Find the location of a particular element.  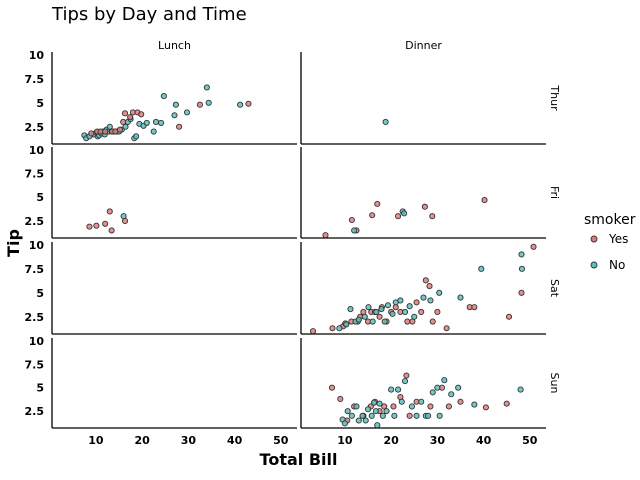

x-tick-label: 10 is located at coordinates (345, 440).